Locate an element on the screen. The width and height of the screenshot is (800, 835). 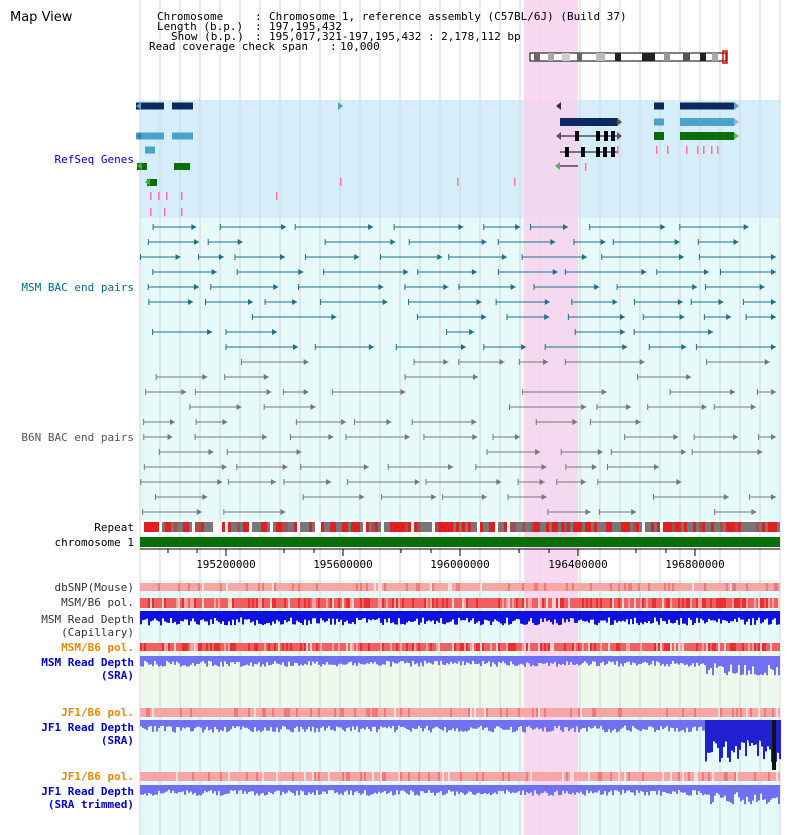
jf1-sra-depth-deep is located at coordinates (760, 730).